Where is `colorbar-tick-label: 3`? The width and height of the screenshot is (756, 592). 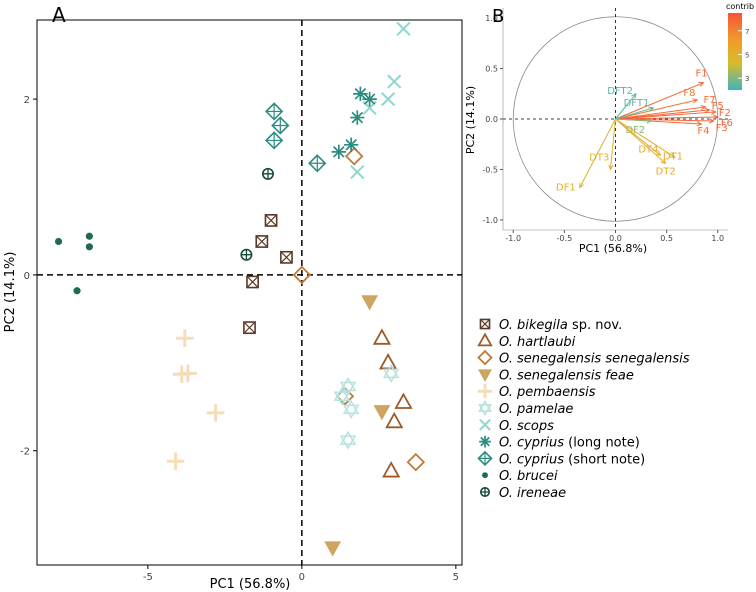
colorbar-tick-label: 3 is located at coordinates (747, 79).